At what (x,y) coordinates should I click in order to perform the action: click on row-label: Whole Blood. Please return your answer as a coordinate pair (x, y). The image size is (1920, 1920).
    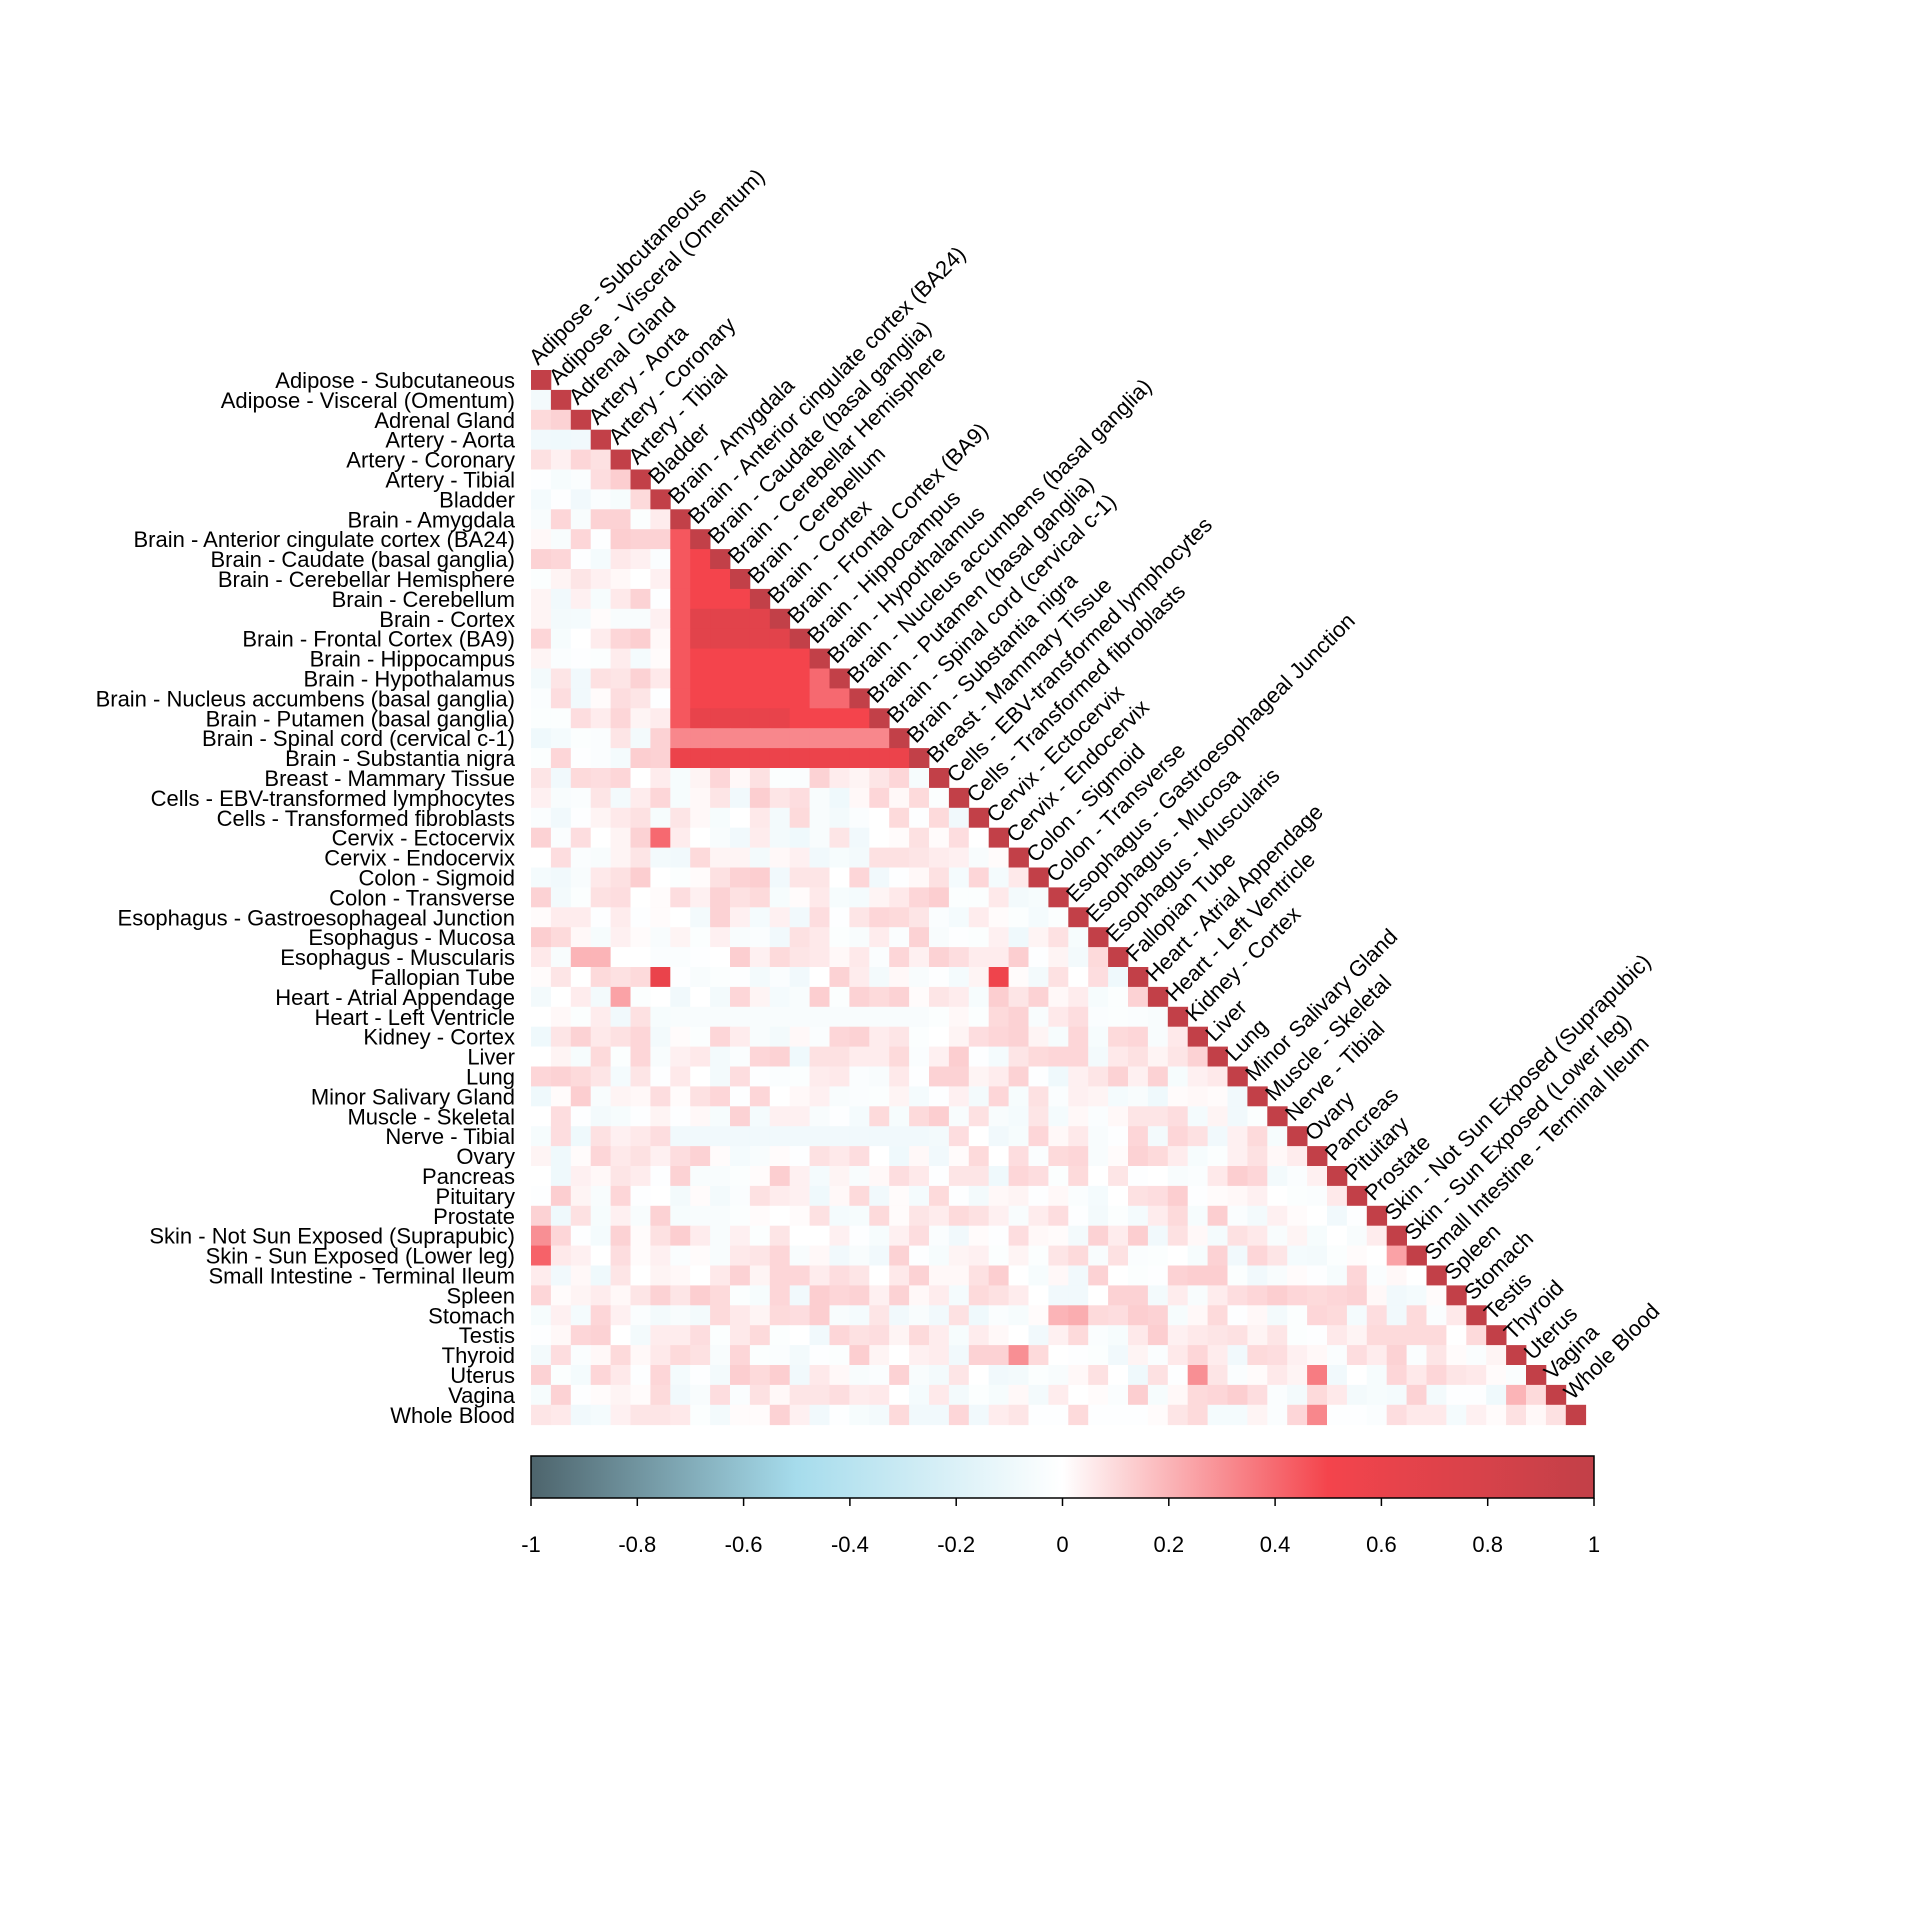
    Looking at the image, I should click on (452, 1415).